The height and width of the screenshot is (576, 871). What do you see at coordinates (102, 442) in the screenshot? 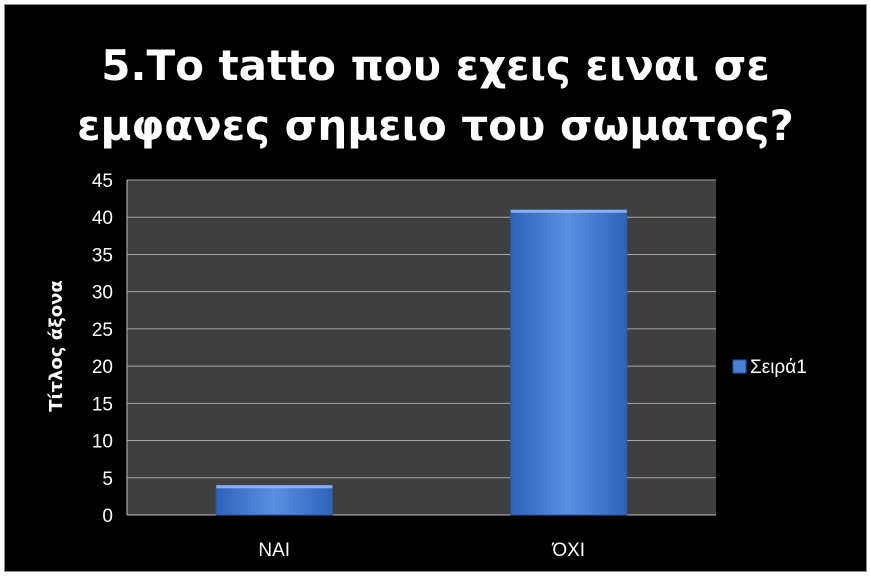
I see `y-tick-label: 10` at bounding box center [102, 442].